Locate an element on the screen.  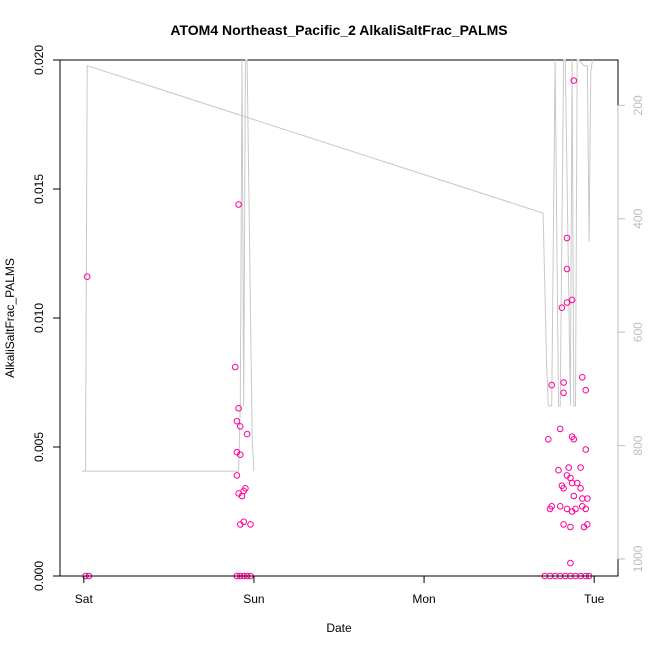
x-tick-label: Mon is located at coordinates (423, 599).